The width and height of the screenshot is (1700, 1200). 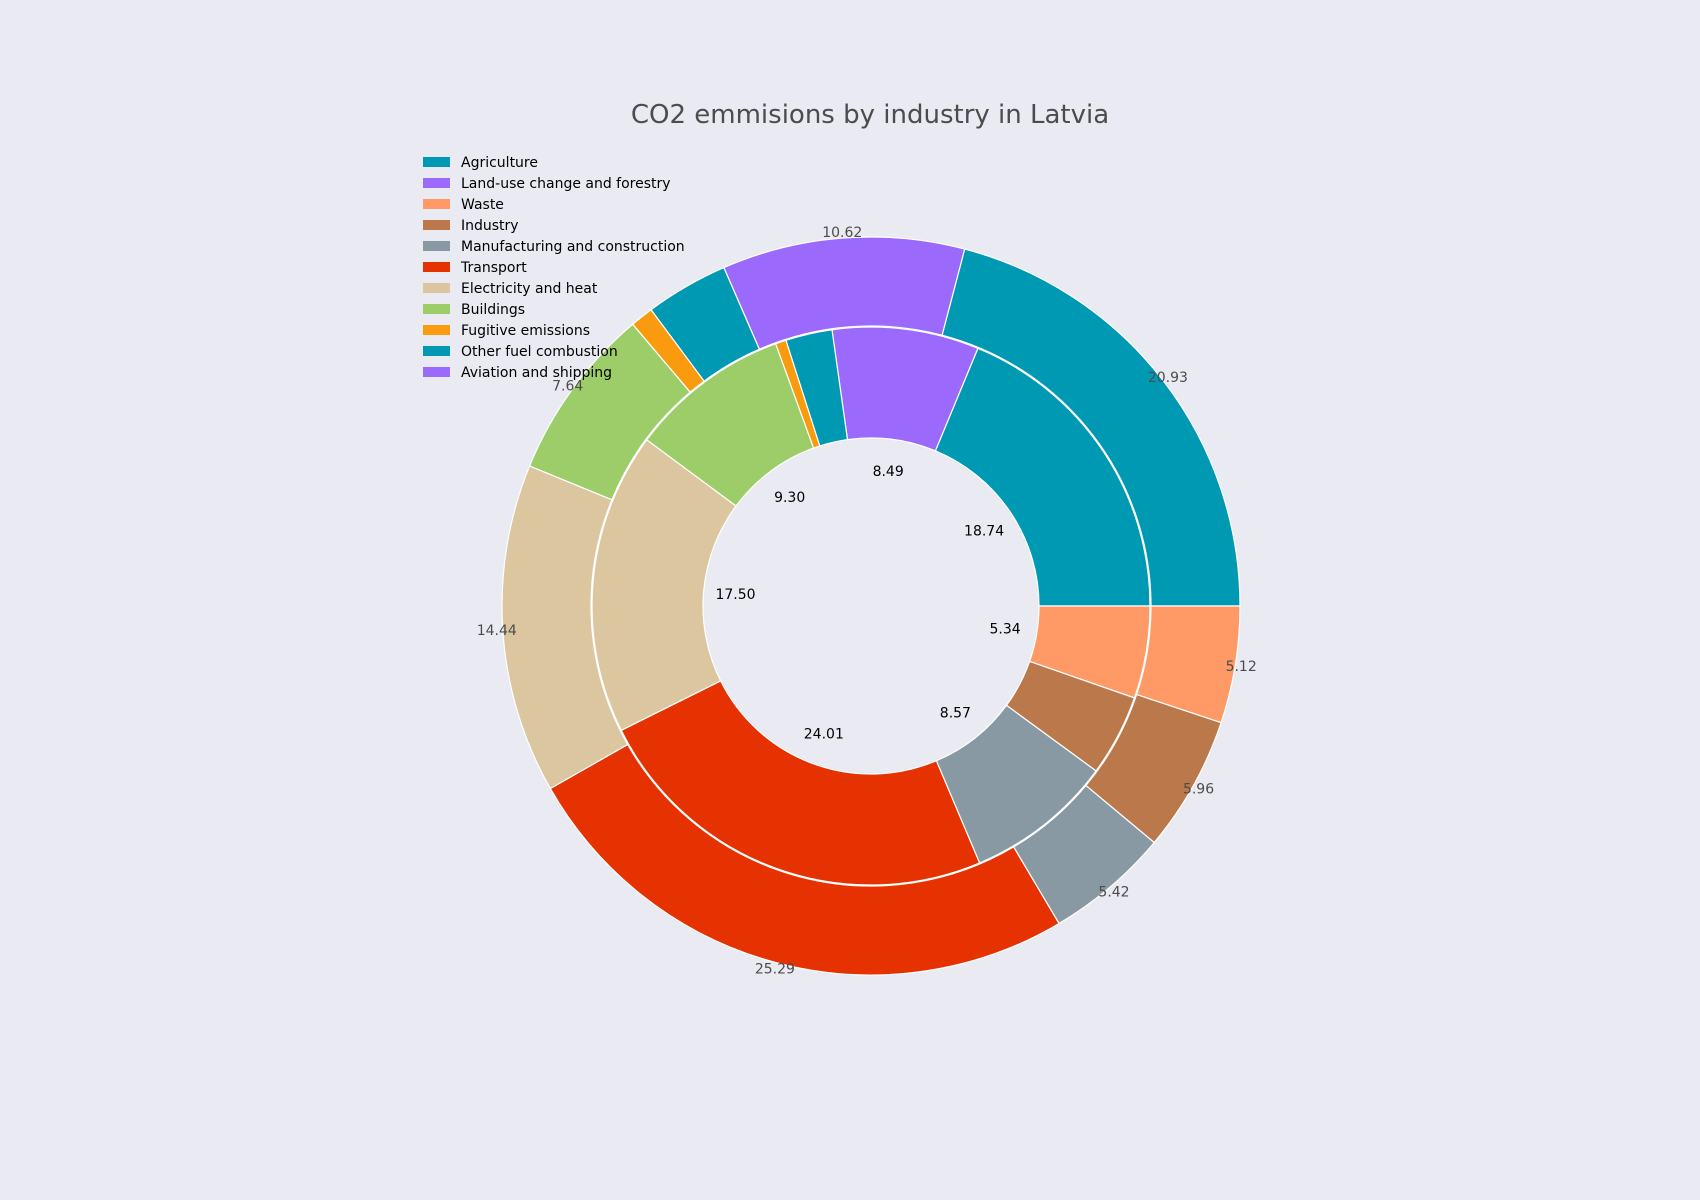 What do you see at coordinates (482, 205) in the screenshot?
I see `legend-label: Waste` at bounding box center [482, 205].